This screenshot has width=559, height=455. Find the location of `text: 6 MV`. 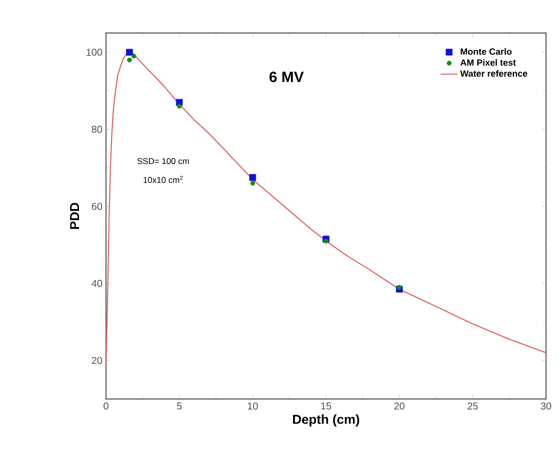

text: 6 MV is located at coordinates (287, 77).